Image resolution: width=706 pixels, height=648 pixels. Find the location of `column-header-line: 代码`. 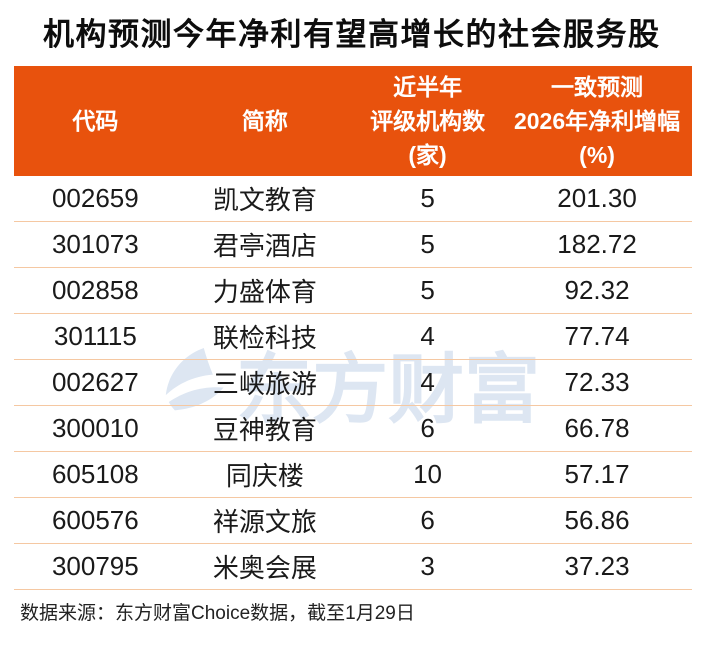

column-header-line: 代码 is located at coordinates (95, 121).